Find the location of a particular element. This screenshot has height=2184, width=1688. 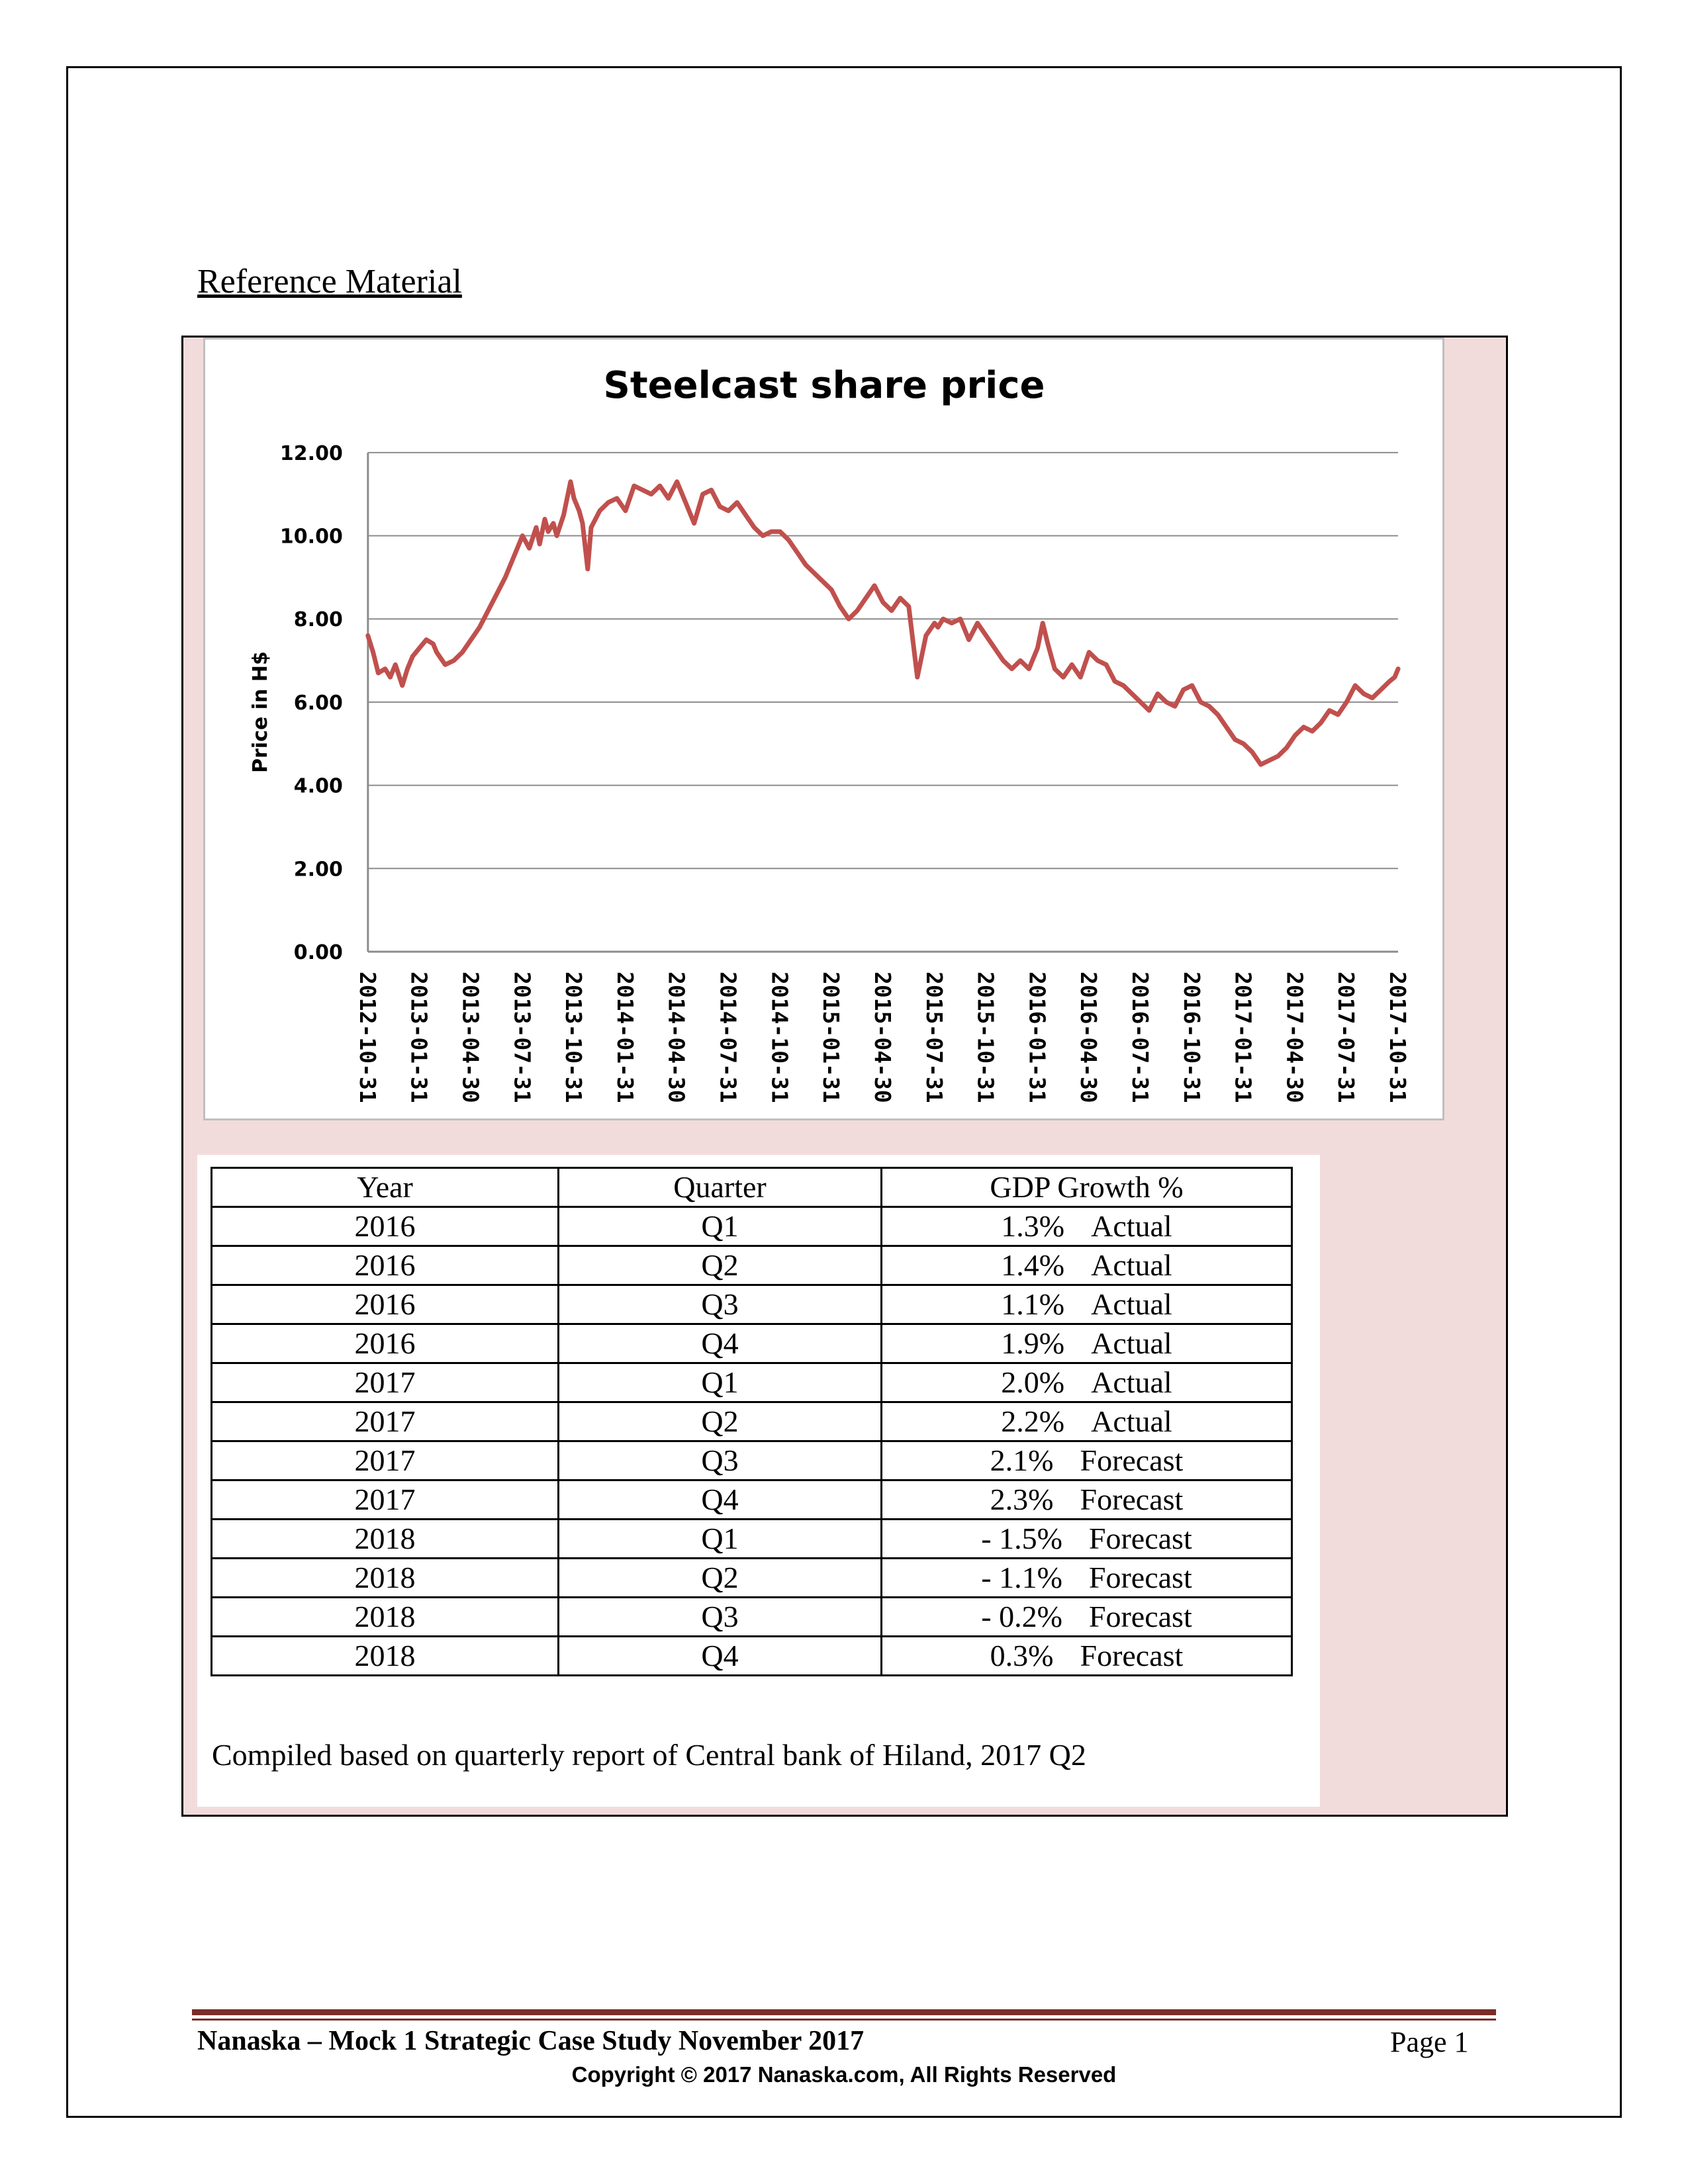

y-tick-label: 0.00 is located at coordinates (318, 953).